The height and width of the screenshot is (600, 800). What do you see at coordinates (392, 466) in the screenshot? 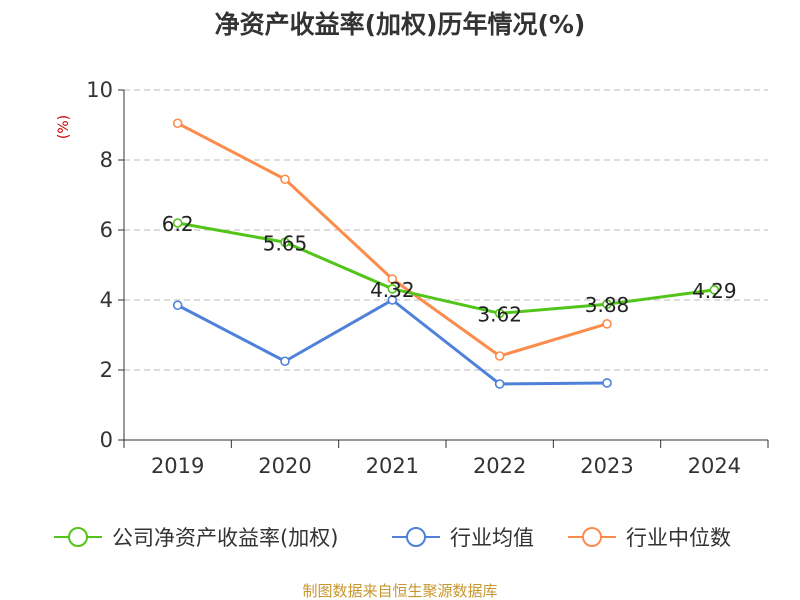
I see `x-tick-label-2021: 2021` at bounding box center [392, 466].